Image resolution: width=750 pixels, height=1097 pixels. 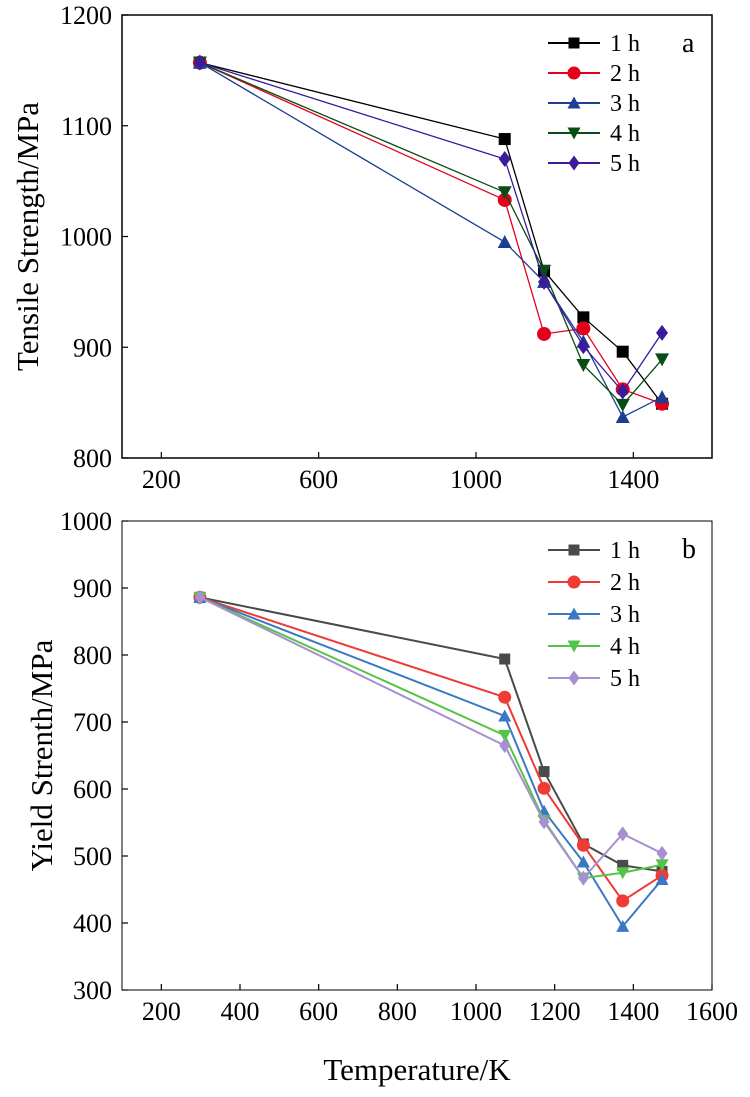 I want to click on y-tick-label: 1200, so click(x=86, y=15).